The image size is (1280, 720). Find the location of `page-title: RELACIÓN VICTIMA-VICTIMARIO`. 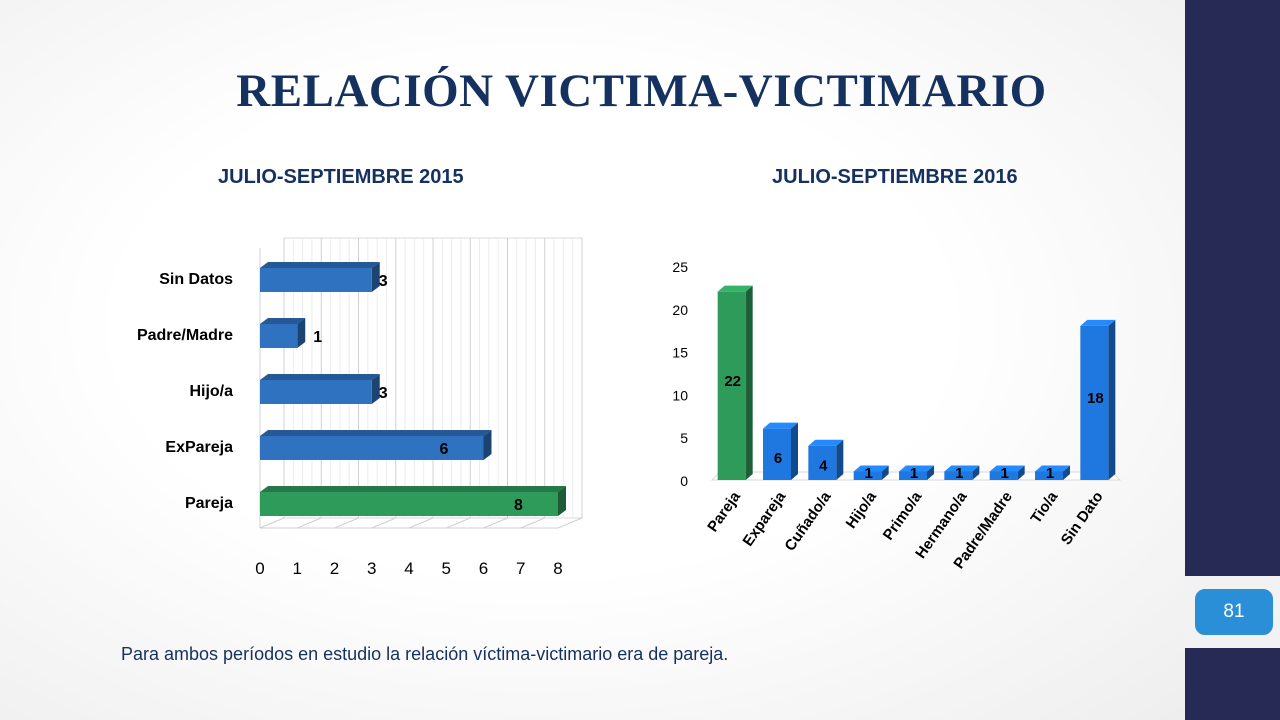

page-title: RELACIÓN VICTIMA-VICTIMARIO is located at coordinates (641, 91).